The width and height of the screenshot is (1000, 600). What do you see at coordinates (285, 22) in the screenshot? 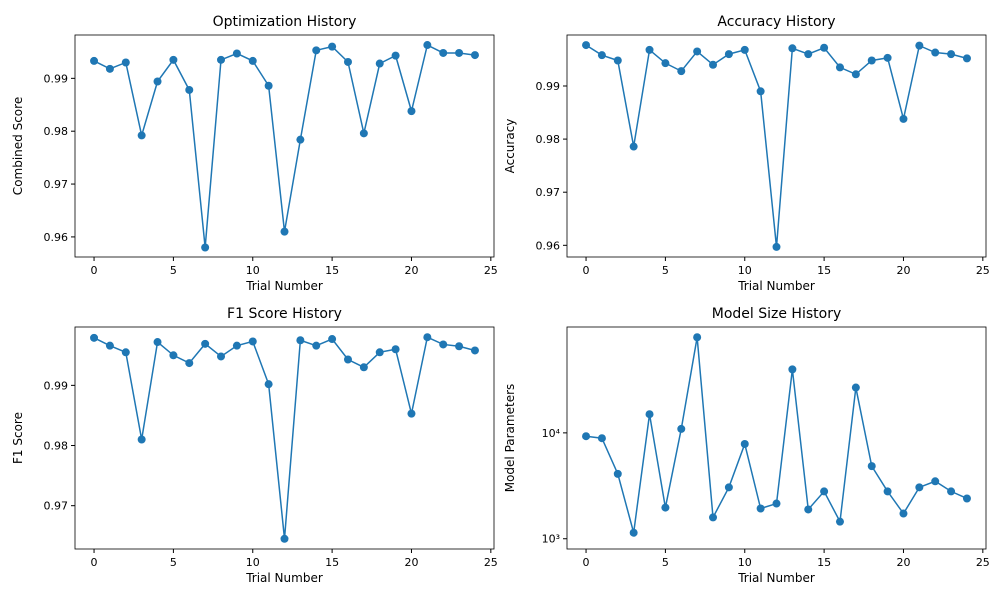
I see `subplot-title: Optimization History` at bounding box center [285, 22].